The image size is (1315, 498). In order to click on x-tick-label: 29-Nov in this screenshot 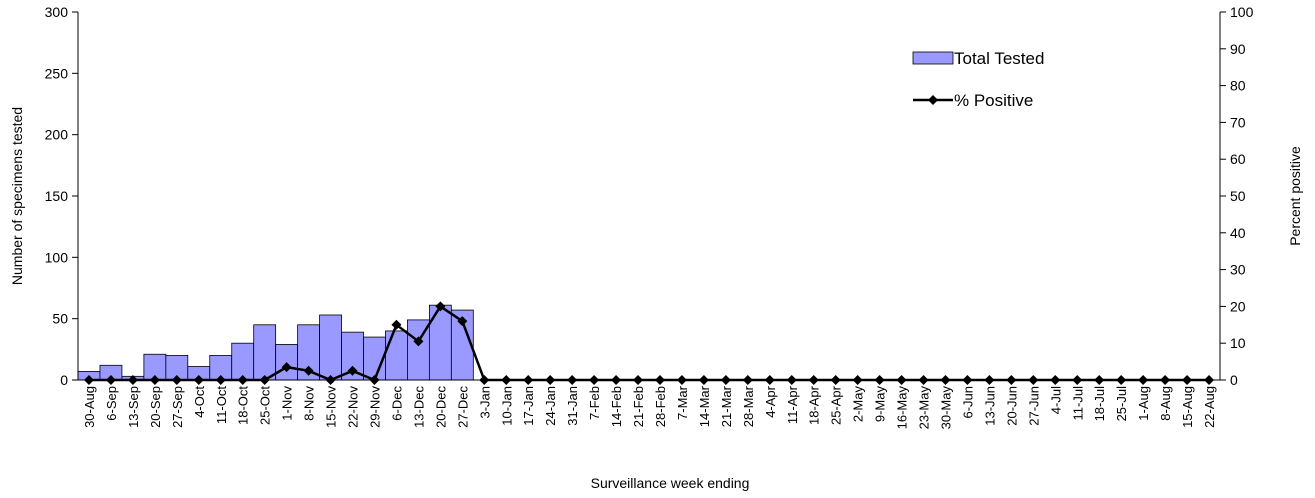, I will do `click(374, 407)`.